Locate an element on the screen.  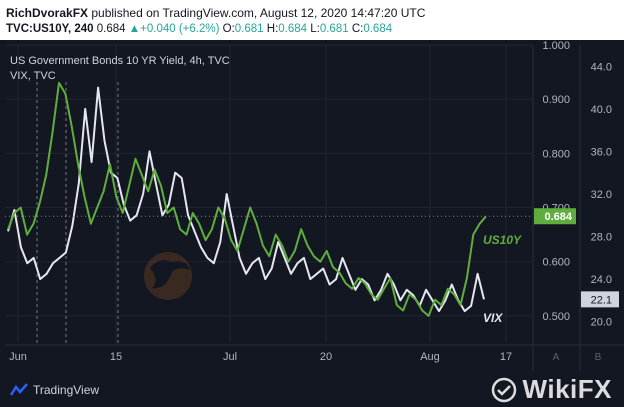
tradingview-logo-icon is located at coordinates (19, 389).